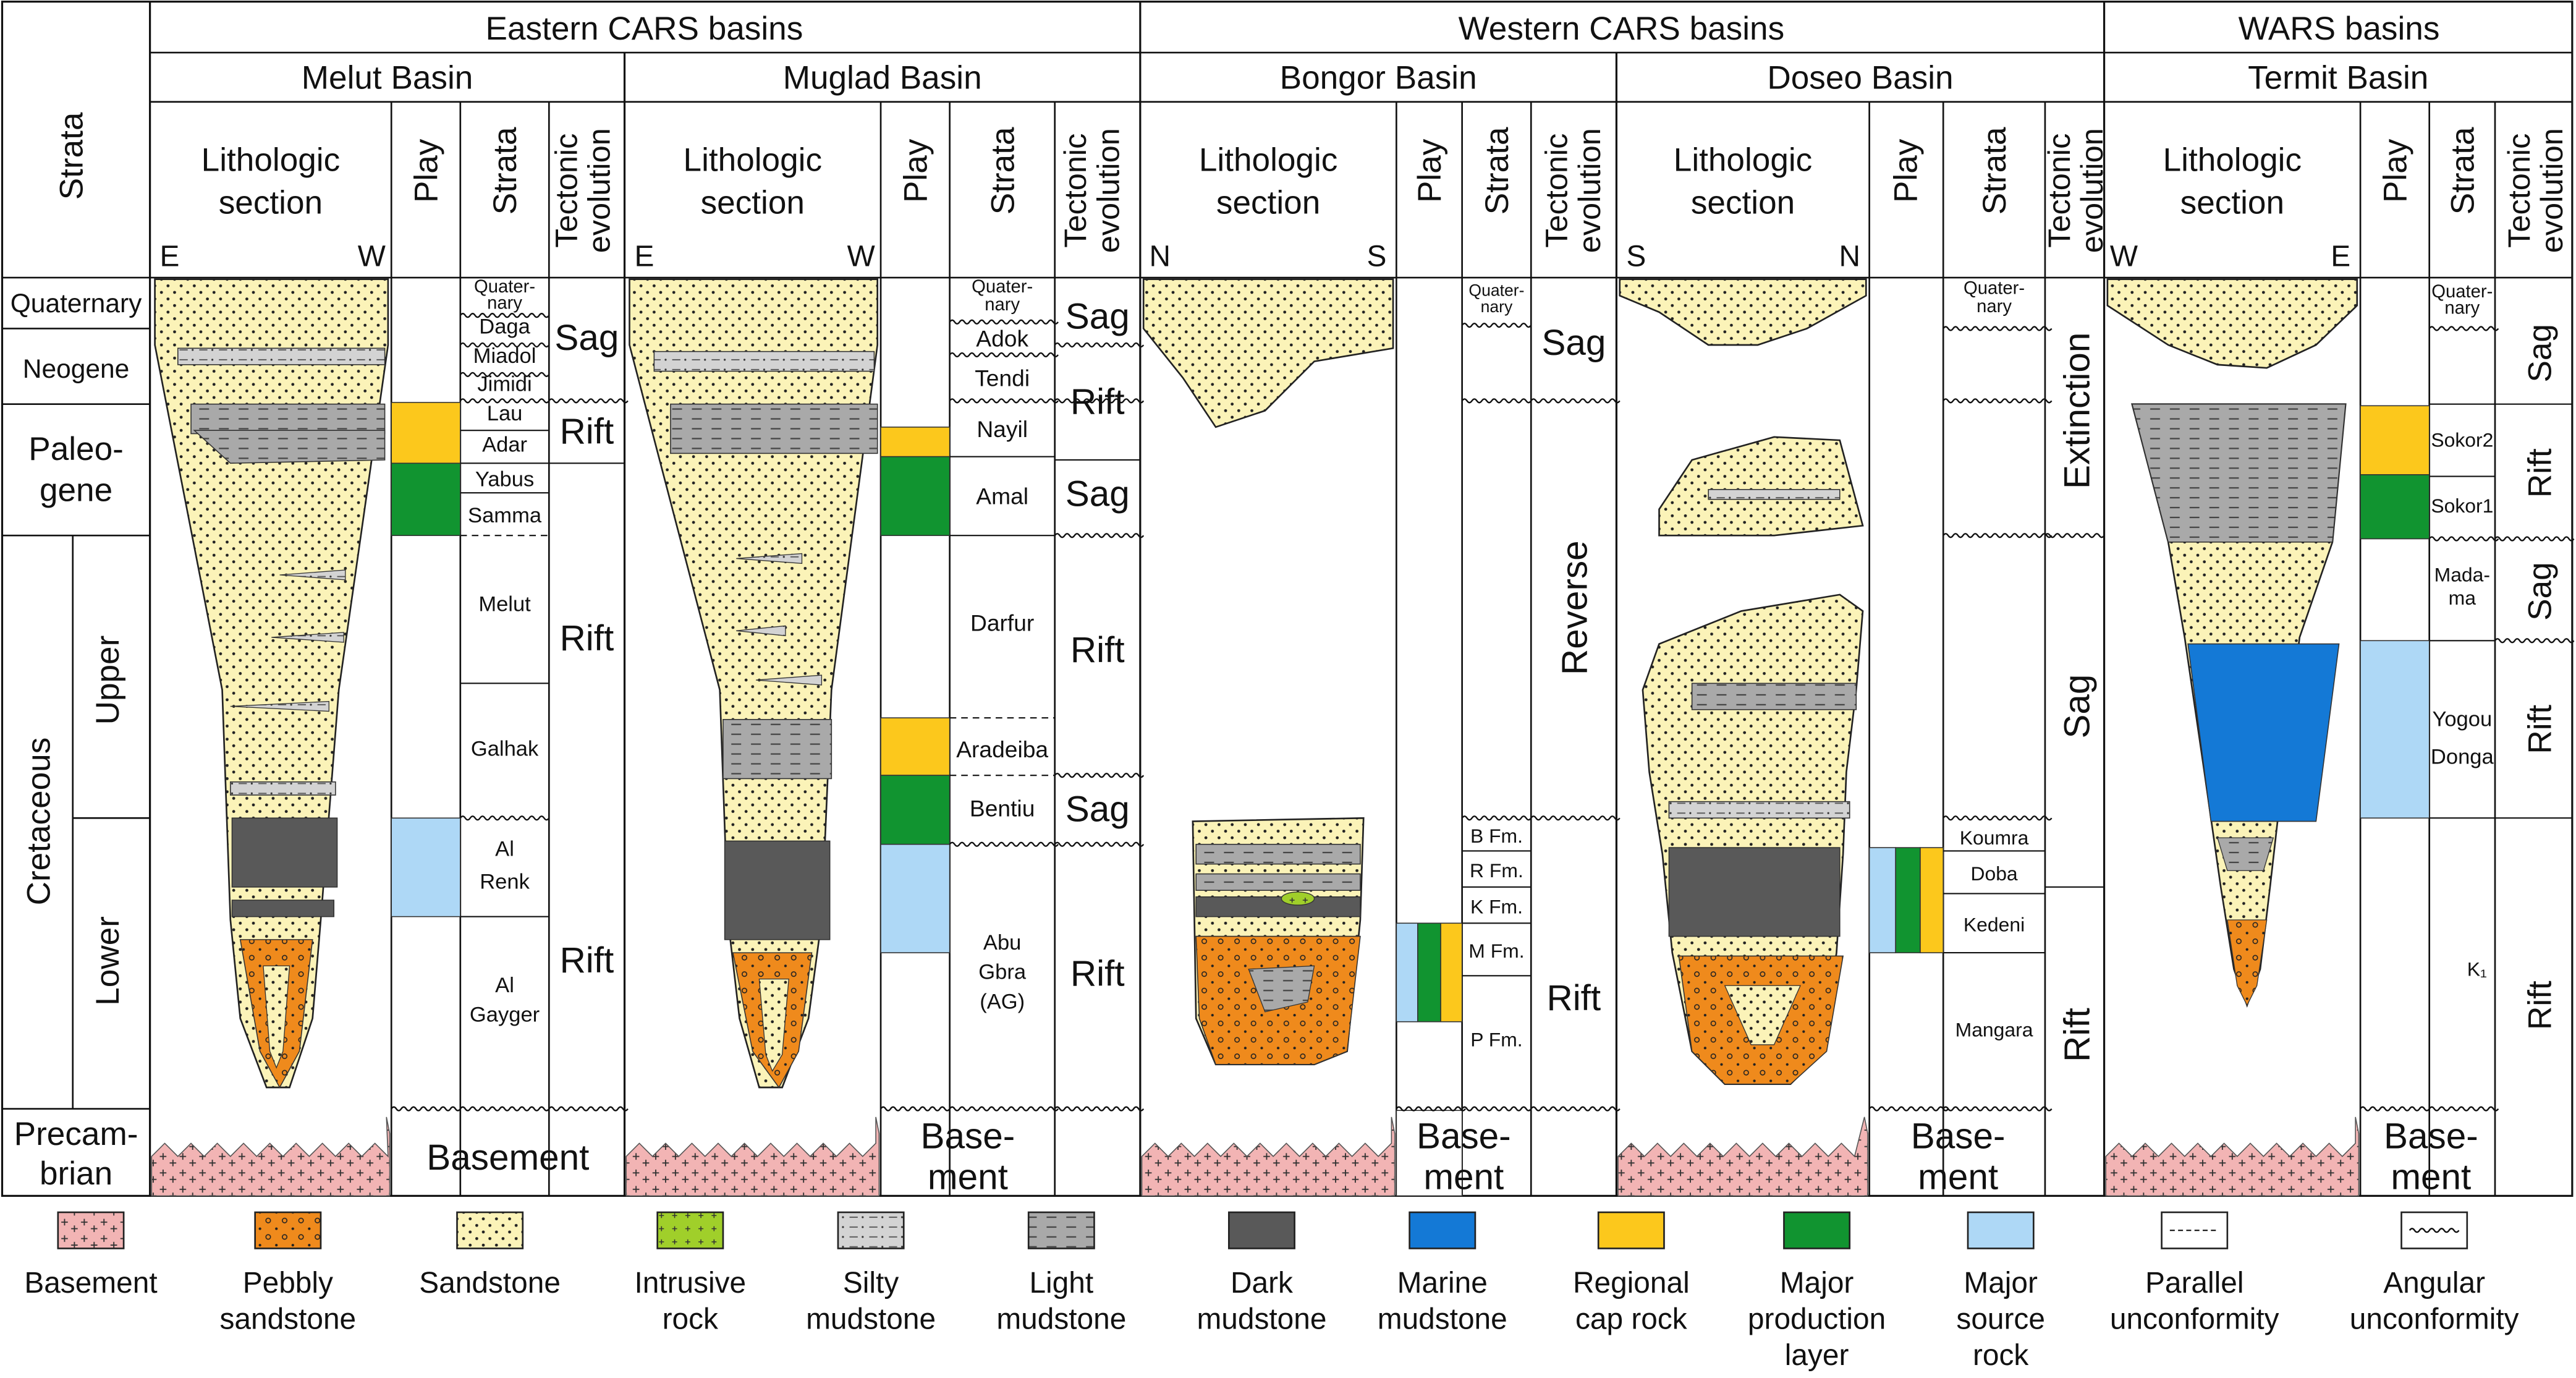 Image resolution: width=2576 pixels, height=1378 pixels. Describe the element at coordinates (2245, 854) in the screenshot. I see `light-mudstone-wedge` at that location.